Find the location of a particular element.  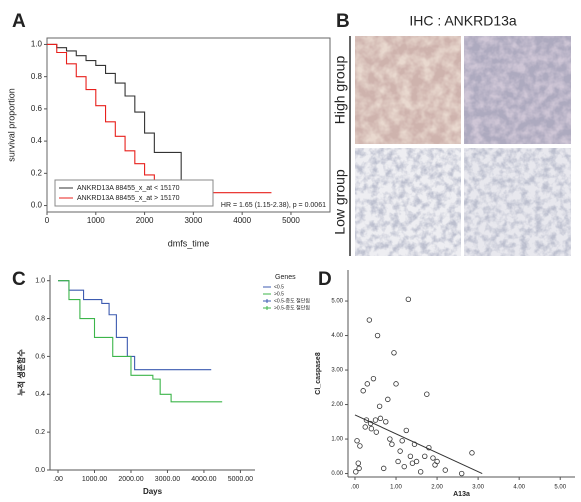

legend-box is located at coordinates (134, 193).